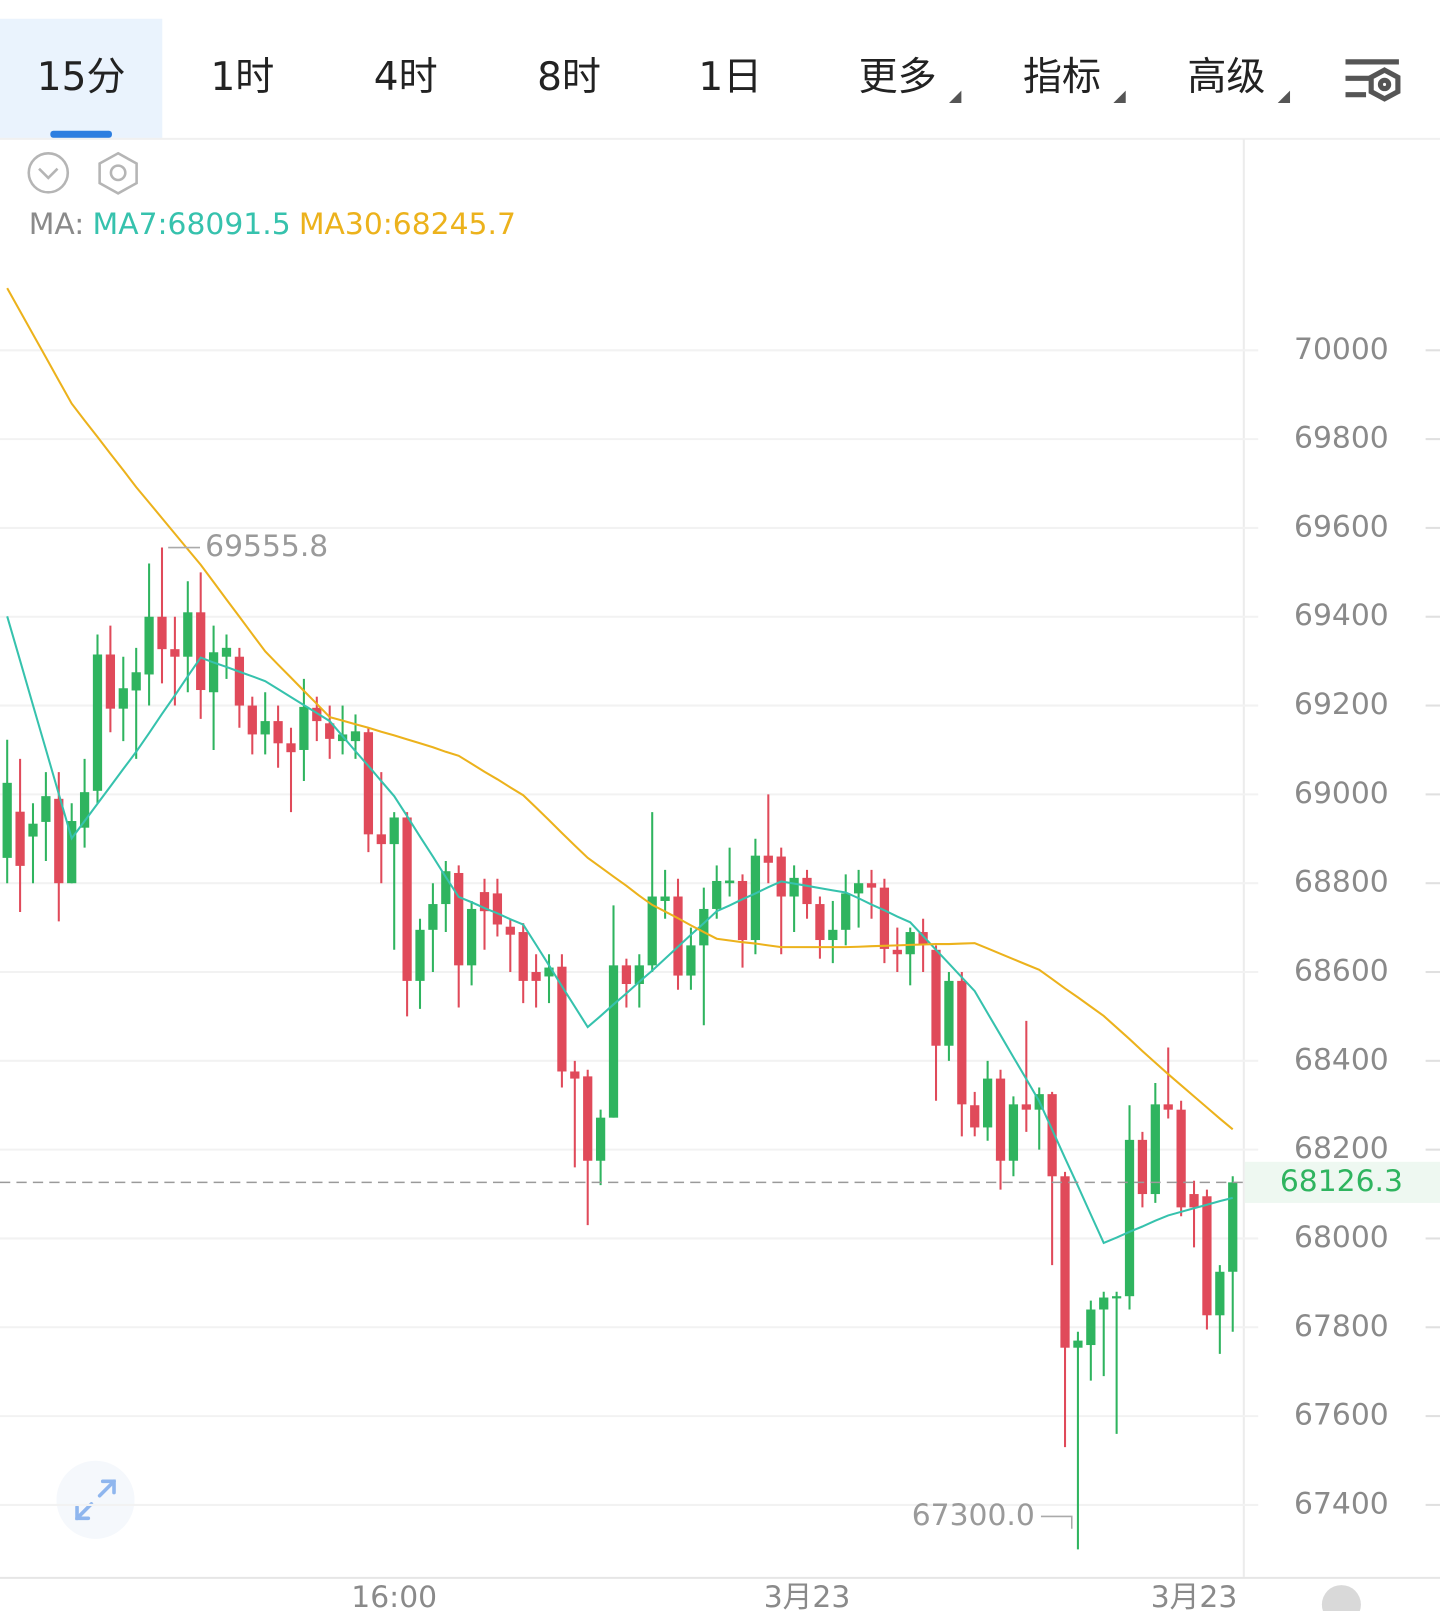  Describe the element at coordinates (1341, 438) in the screenshot. I see `y-tick-label: 69800` at that location.